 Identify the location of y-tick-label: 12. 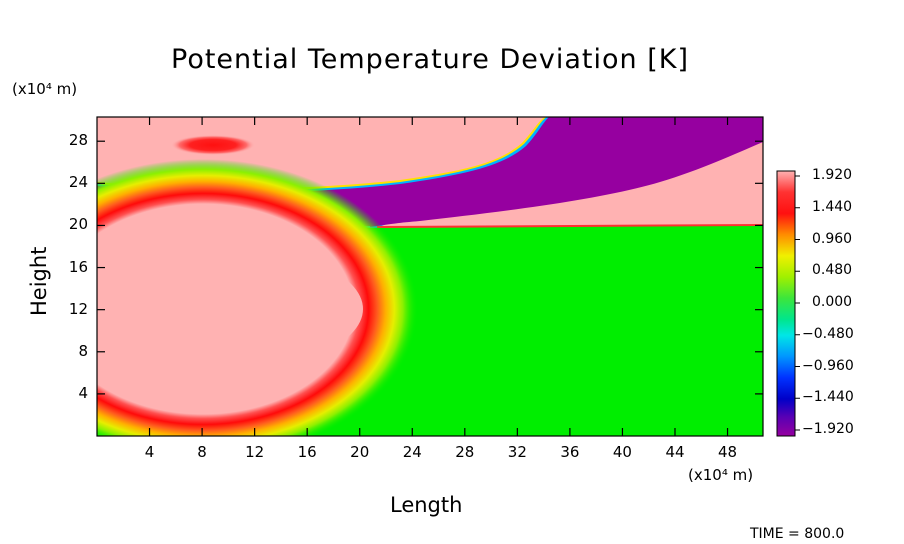
(78, 308).